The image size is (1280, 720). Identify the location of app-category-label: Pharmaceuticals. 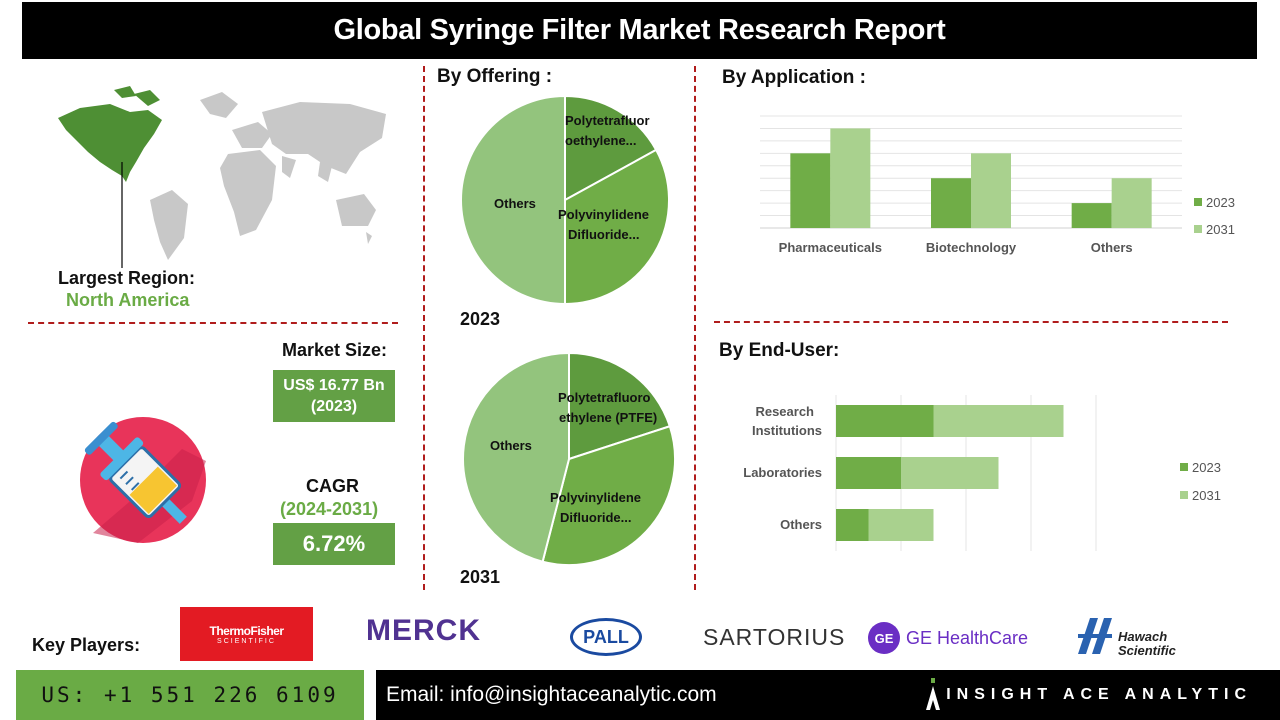
(830, 247).